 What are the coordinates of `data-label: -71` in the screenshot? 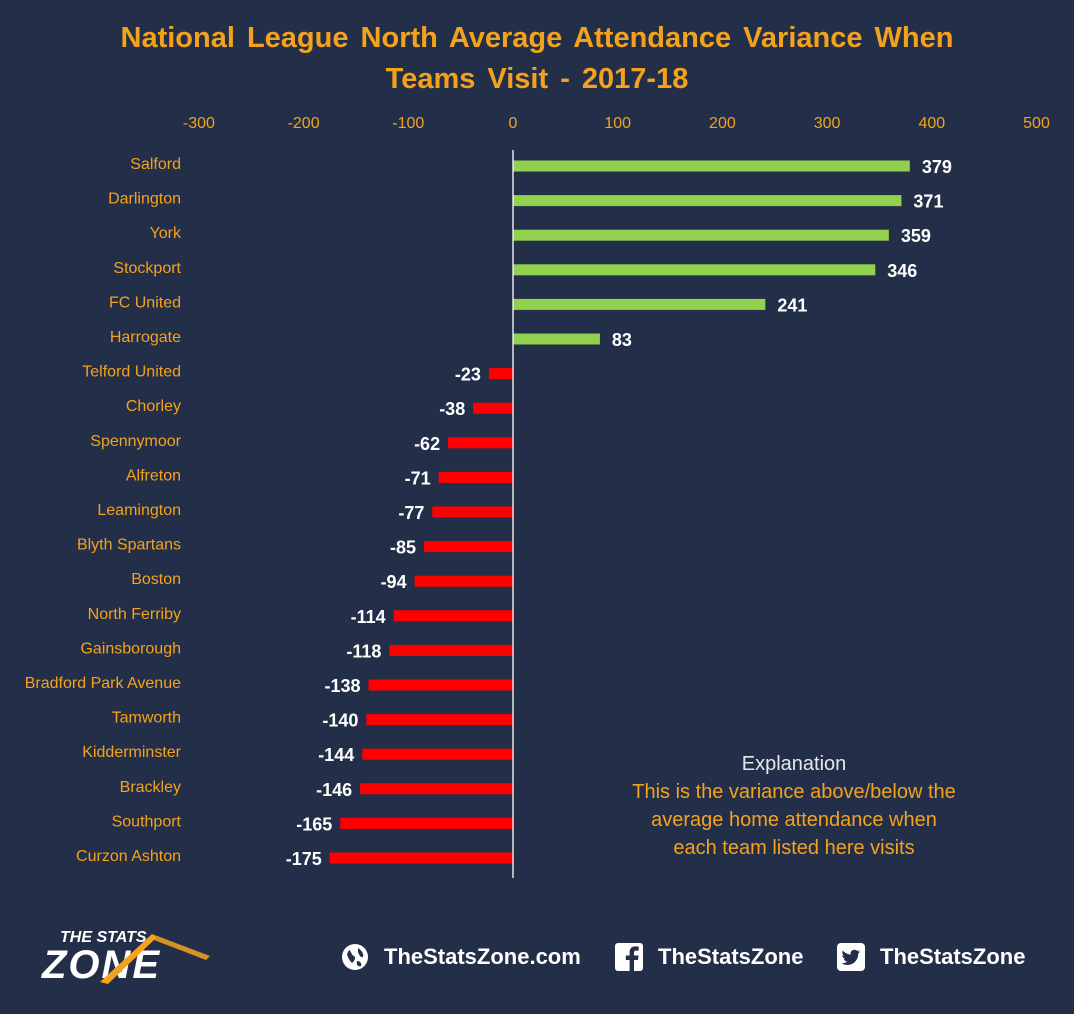 It's located at (418, 478).